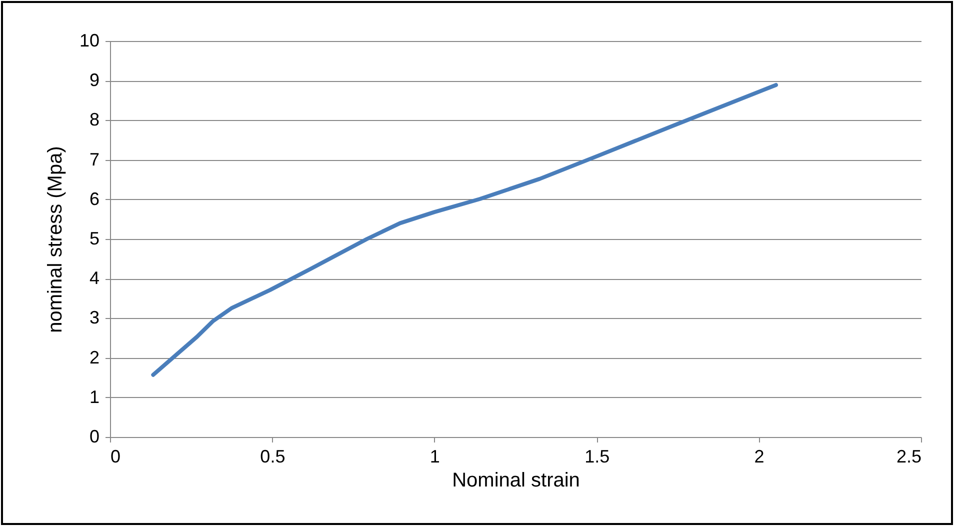  What do you see at coordinates (94, 318) in the screenshot?
I see `y-tick-label: 3` at bounding box center [94, 318].